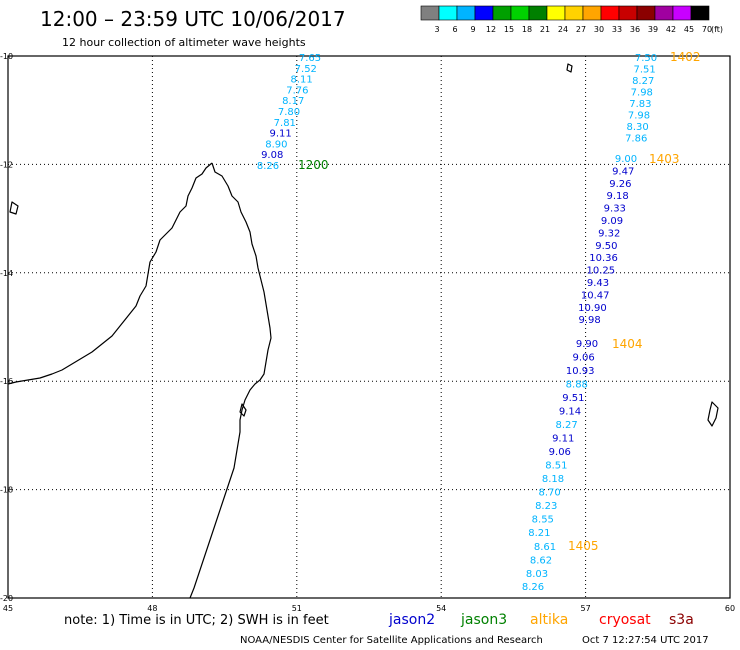 The height and width of the screenshot is (650, 740). I want to click on latitude-label: -18, so click(6, 490).